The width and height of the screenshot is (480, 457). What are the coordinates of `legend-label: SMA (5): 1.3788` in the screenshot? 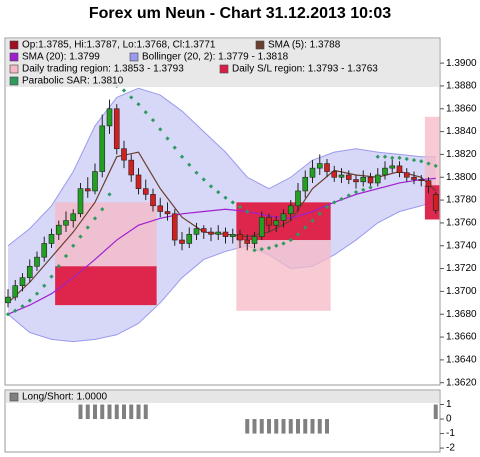 It's located at (304, 45).